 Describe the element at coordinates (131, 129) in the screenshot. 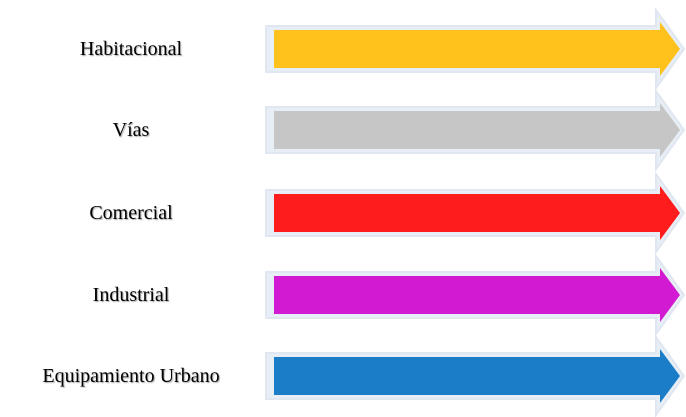

I see `legend-label: Vías` at that location.